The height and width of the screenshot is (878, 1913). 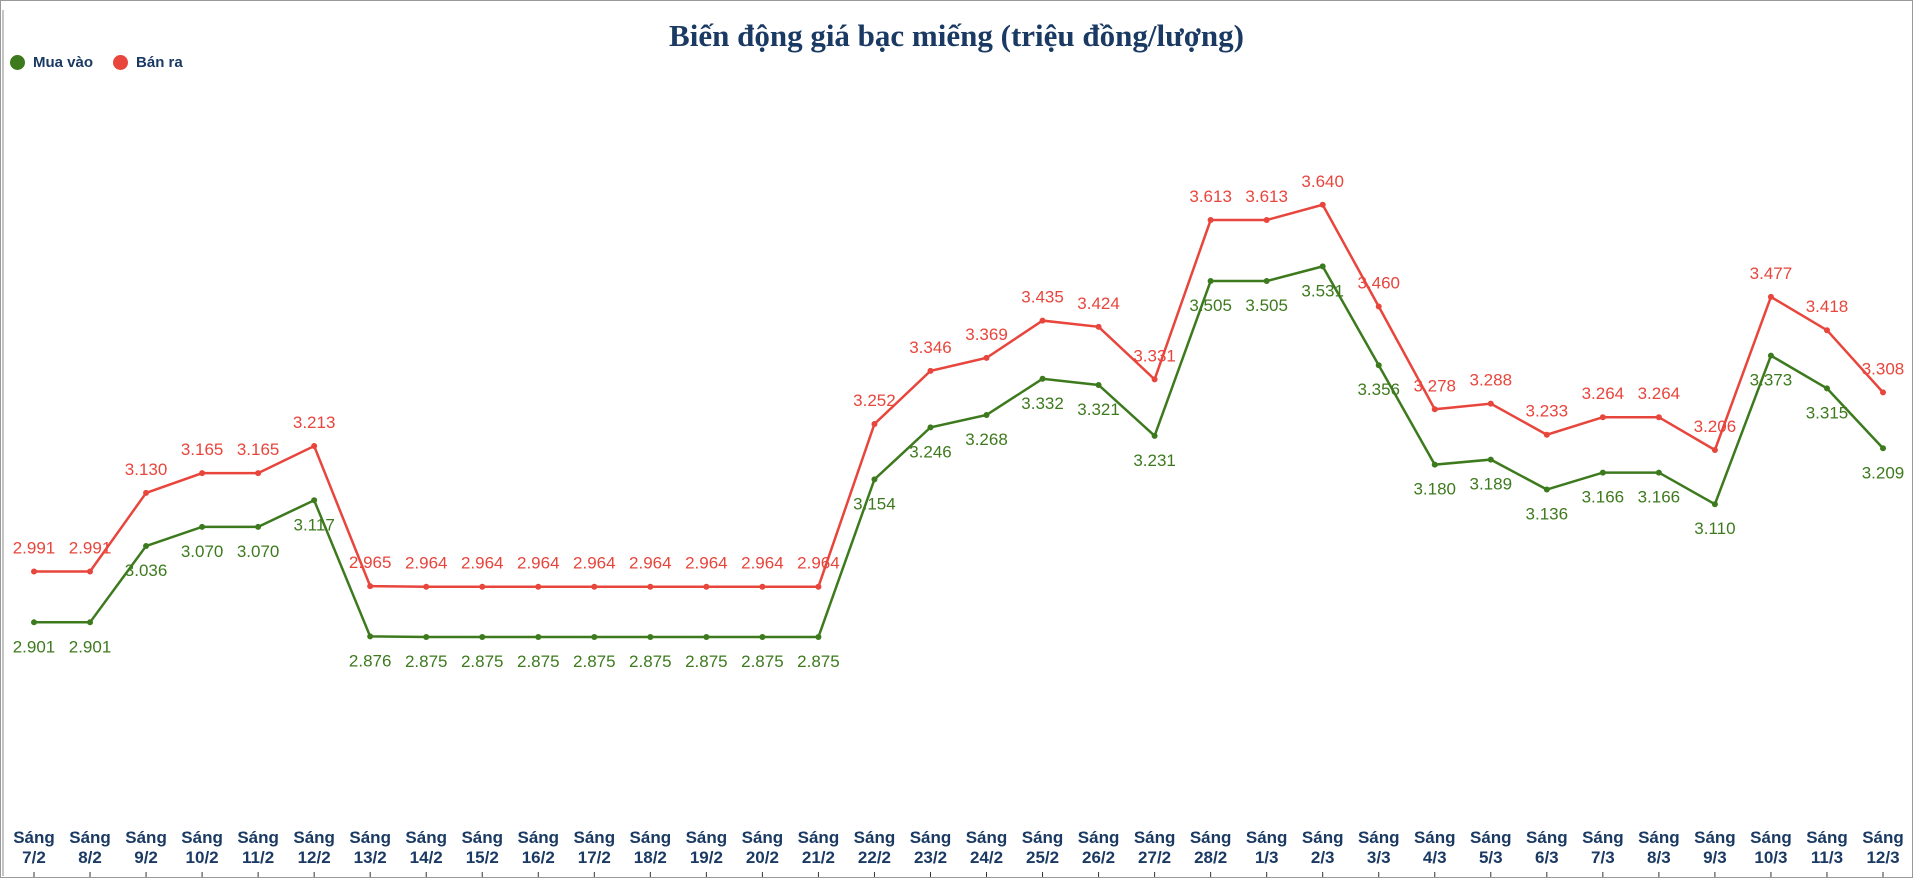 I want to click on data-label: 3.435, so click(x=1042, y=297).